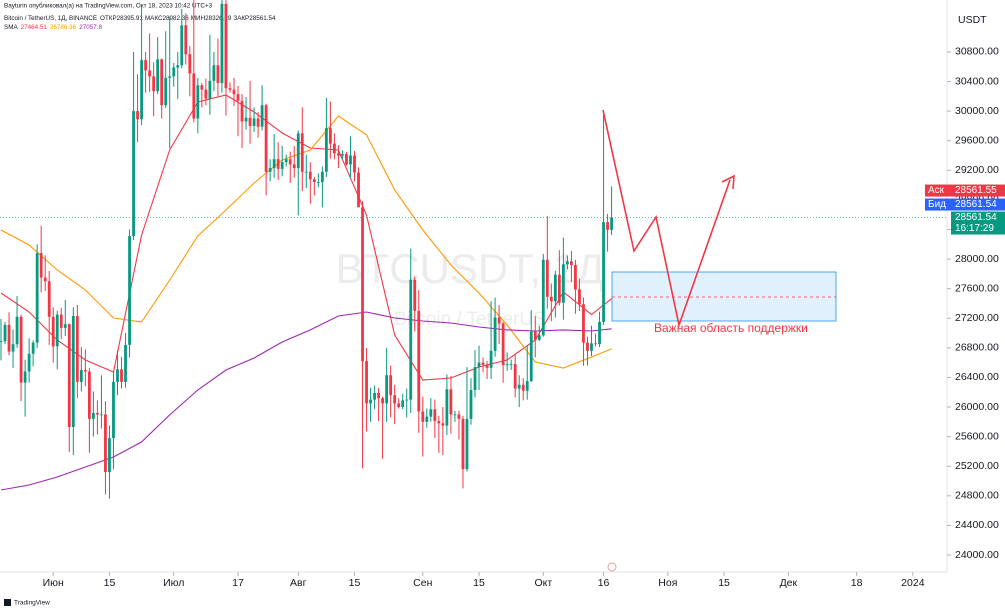 The height and width of the screenshot is (611, 1005). Describe the element at coordinates (728, 182) in the screenshot. I see `forecast-arrowhead` at that location.